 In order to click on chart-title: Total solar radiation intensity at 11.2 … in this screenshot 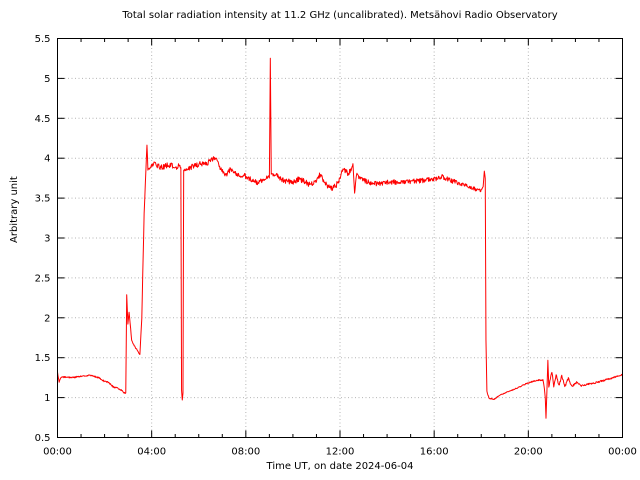, I will do `click(340, 15)`.